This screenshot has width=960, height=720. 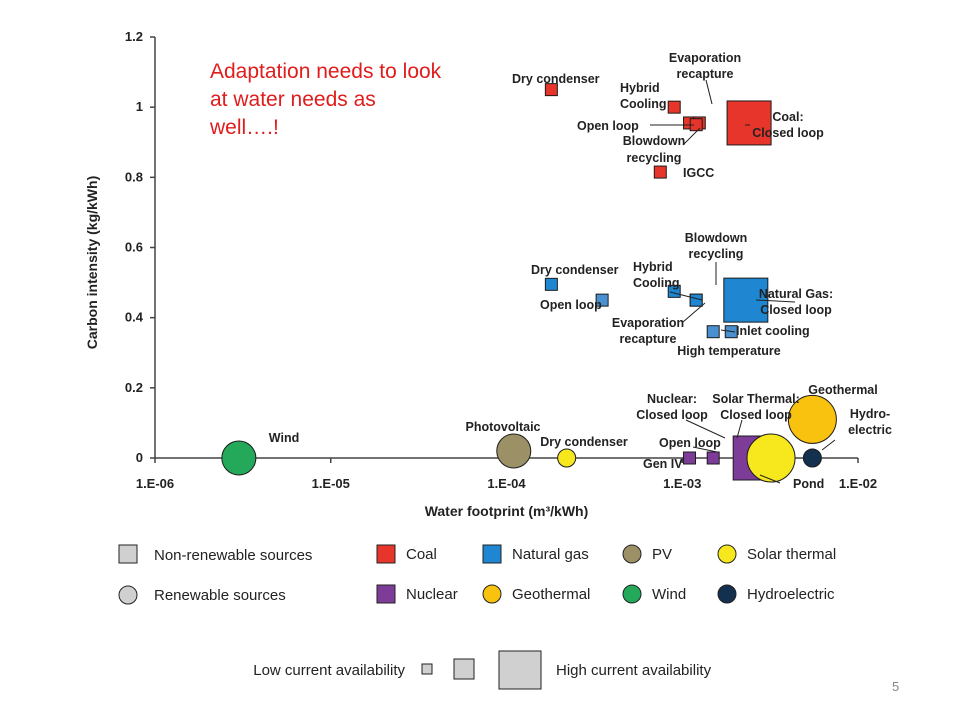 I want to click on point-label-coal-hybrid-cooling: Cooling, so click(x=643, y=104).